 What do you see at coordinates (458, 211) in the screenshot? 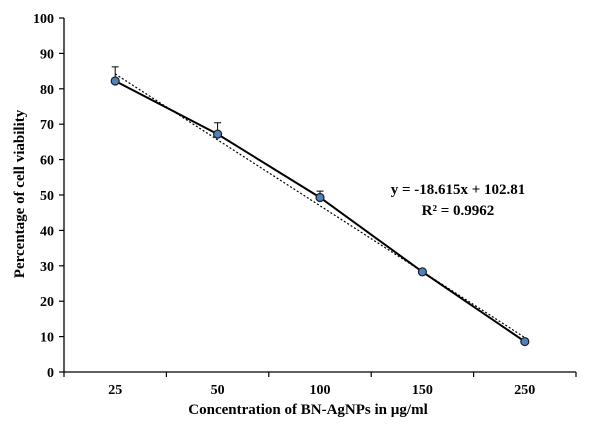
I see `trendline-r2: R² = 0.9962` at bounding box center [458, 211].